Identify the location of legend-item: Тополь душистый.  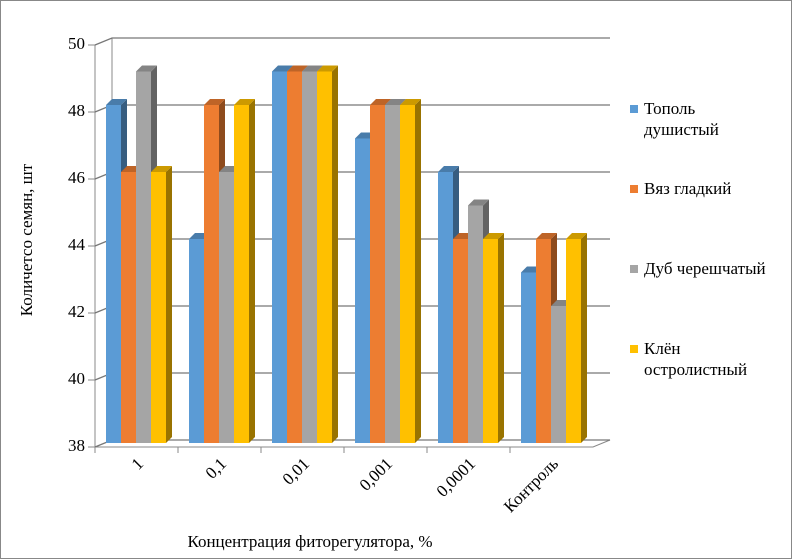
(705, 119).